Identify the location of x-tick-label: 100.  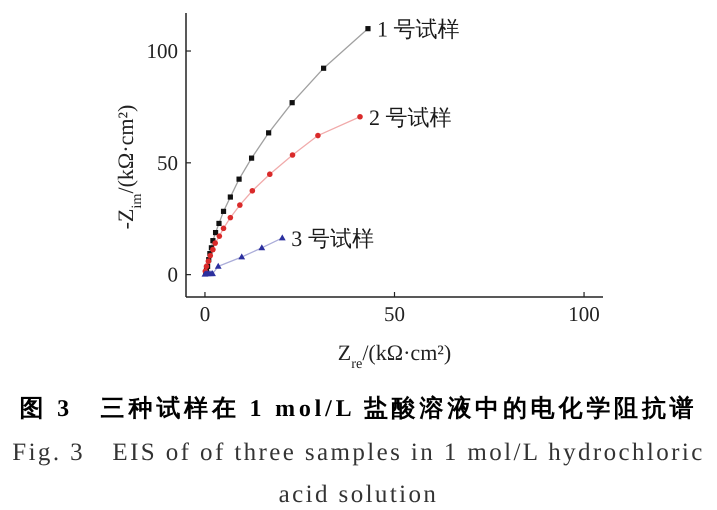
(584, 314).